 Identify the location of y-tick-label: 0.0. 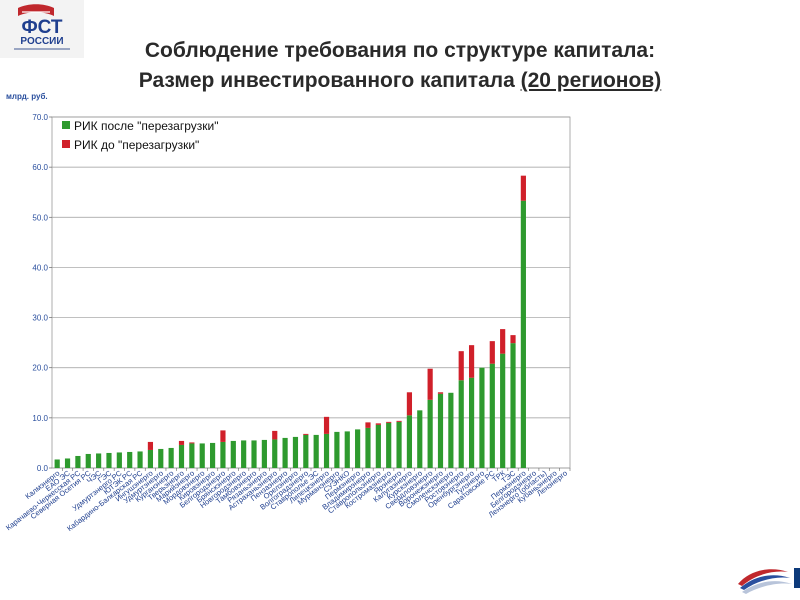
(43, 468).